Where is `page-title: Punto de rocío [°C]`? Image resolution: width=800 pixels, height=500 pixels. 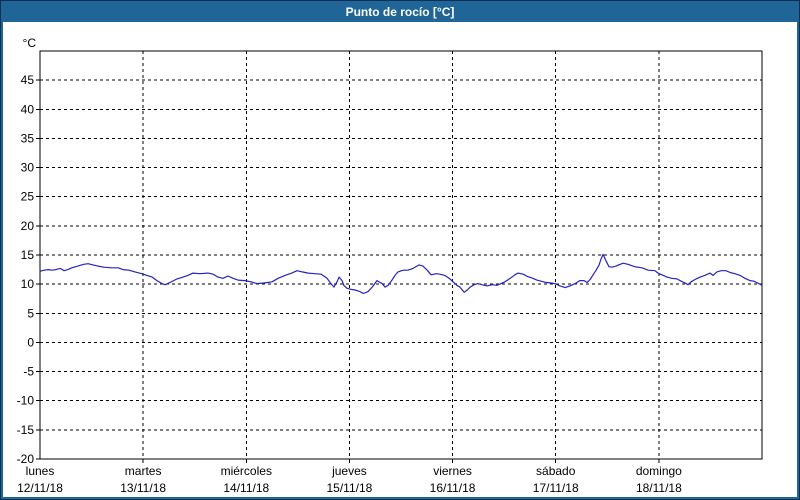 page-title: Punto de rocío [°C] is located at coordinates (400, 12).